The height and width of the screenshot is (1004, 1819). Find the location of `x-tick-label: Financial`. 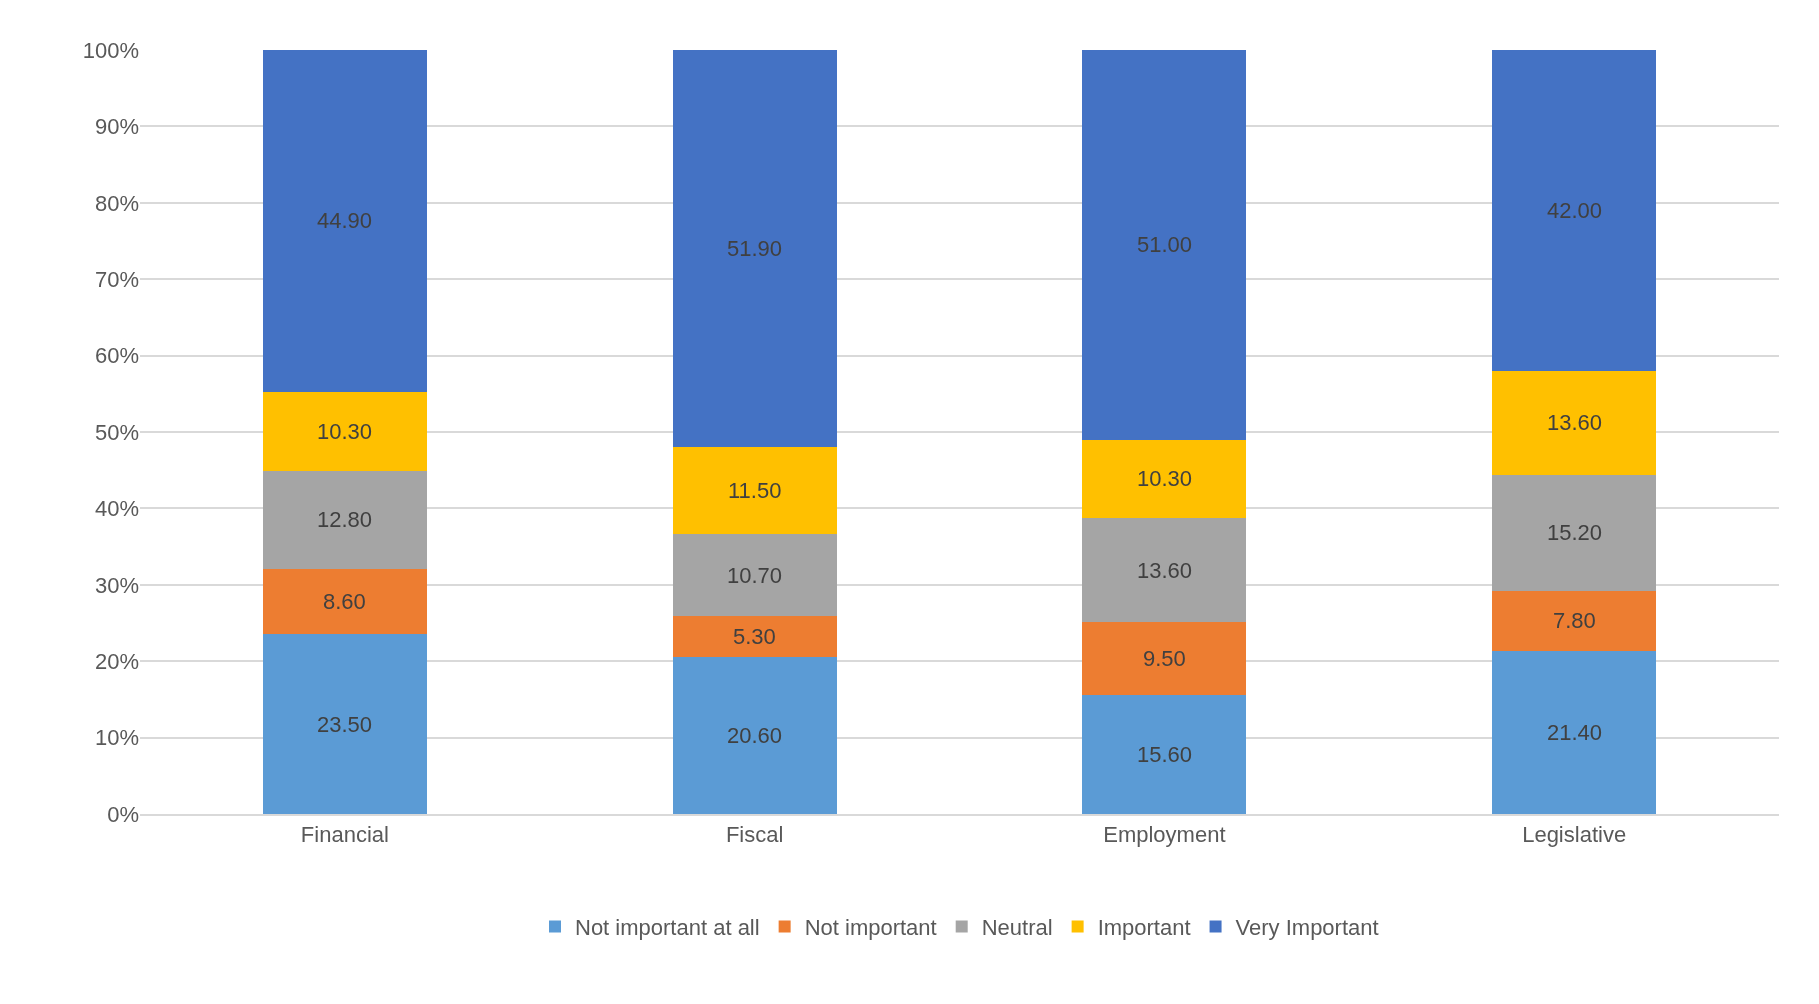

x-tick-label: Financial is located at coordinates (344, 835).